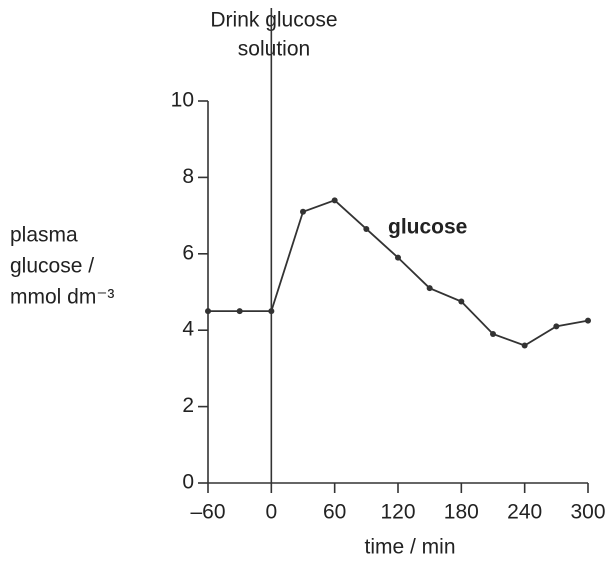  What do you see at coordinates (397, 512) in the screenshot?
I see `x-tick-label: 120` at bounding box center [397, 512].